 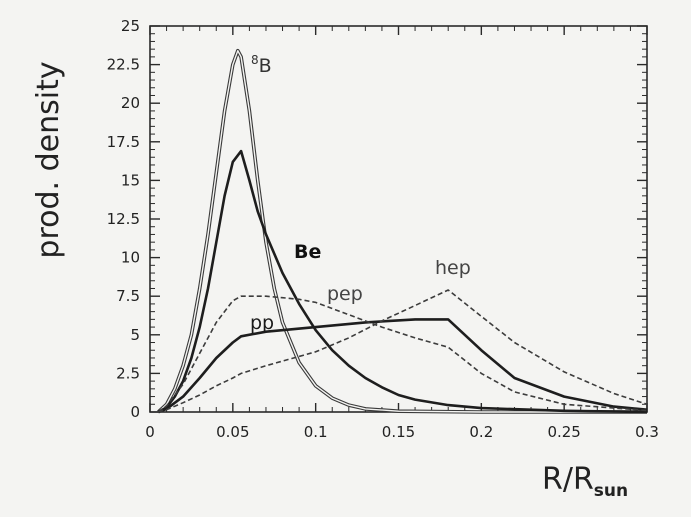 I want to click on y-tick-label: 5, so click(x=135, y=335).